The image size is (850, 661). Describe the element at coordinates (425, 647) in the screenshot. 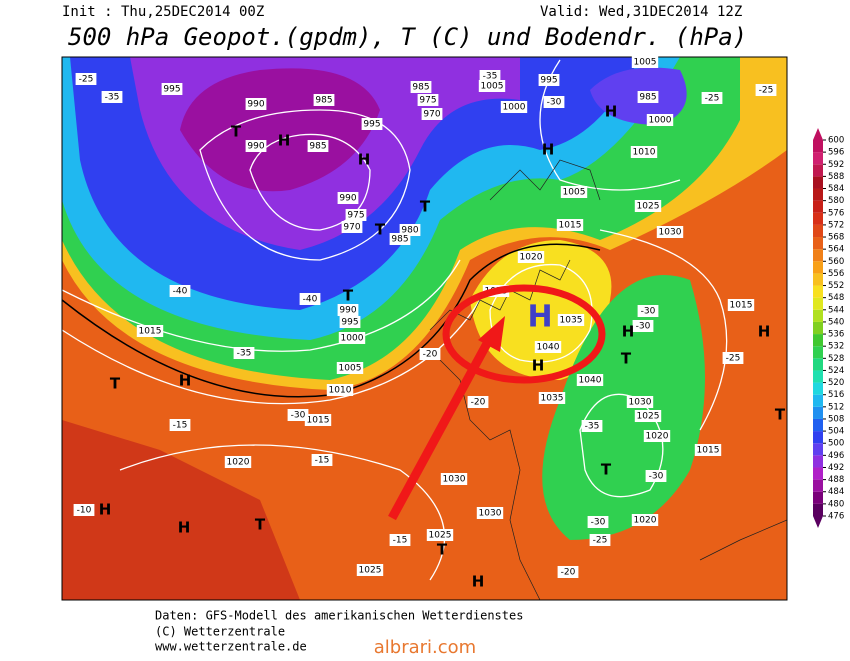

I see `watermark: albrari.com` at that location.